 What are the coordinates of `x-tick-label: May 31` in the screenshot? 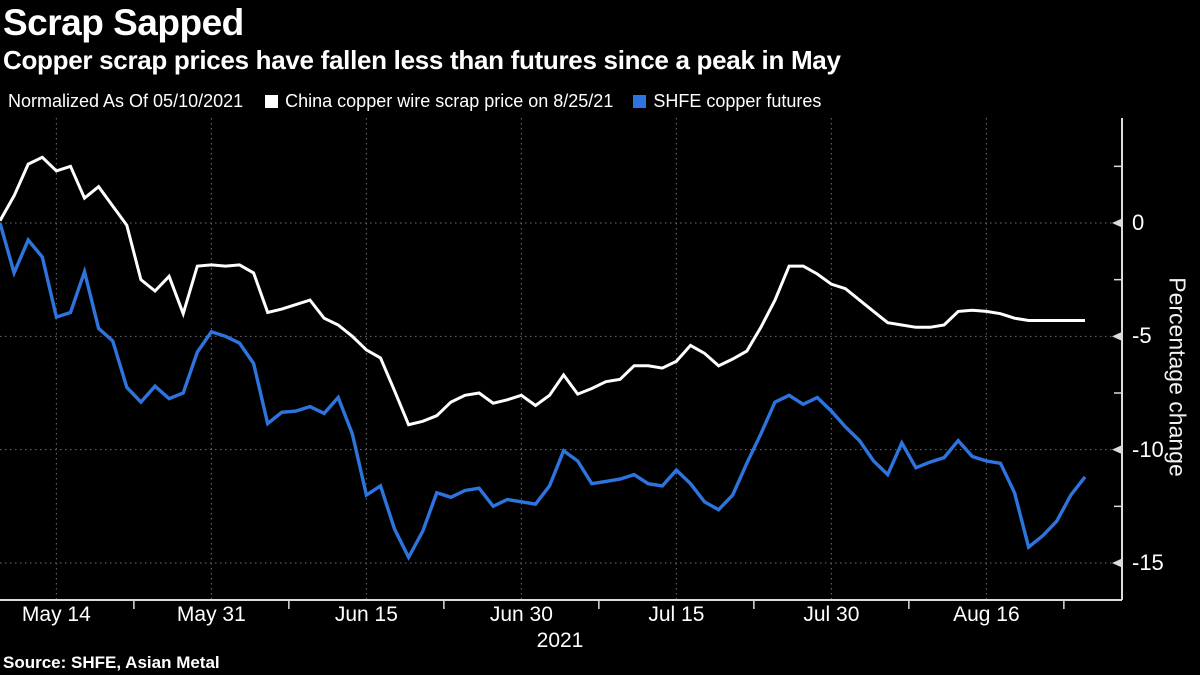 It's located at (211, 614).